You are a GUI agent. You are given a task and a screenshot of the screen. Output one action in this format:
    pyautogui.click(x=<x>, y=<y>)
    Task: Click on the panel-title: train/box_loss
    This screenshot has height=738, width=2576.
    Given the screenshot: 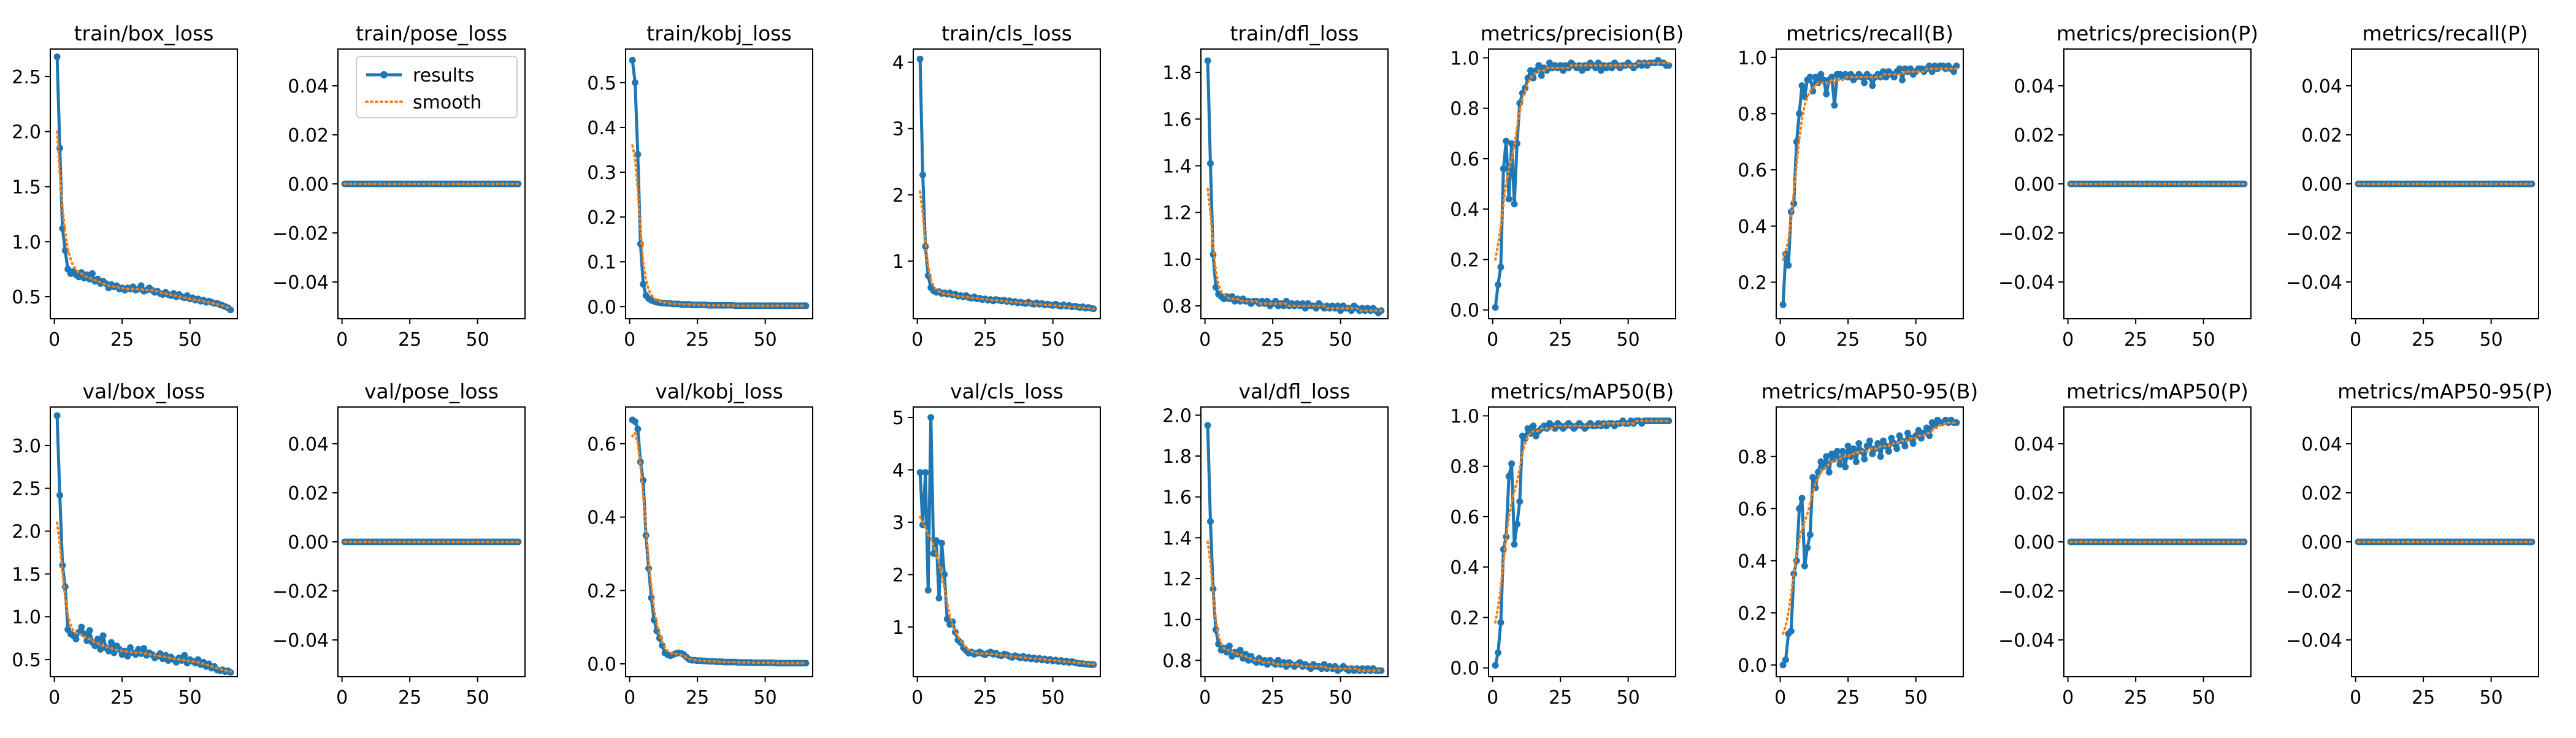 What is the action you would take?
    pyautogui.click(x=144, y=33)
    